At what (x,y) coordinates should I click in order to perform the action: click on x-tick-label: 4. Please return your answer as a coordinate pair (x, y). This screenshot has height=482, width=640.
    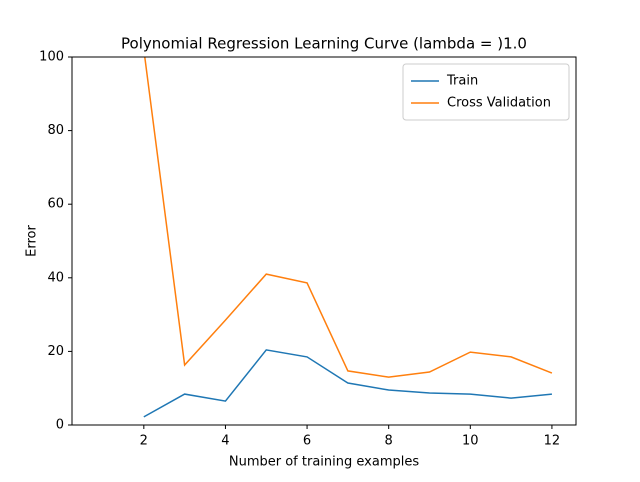
    Looking at the image, I should click on (225, 441).